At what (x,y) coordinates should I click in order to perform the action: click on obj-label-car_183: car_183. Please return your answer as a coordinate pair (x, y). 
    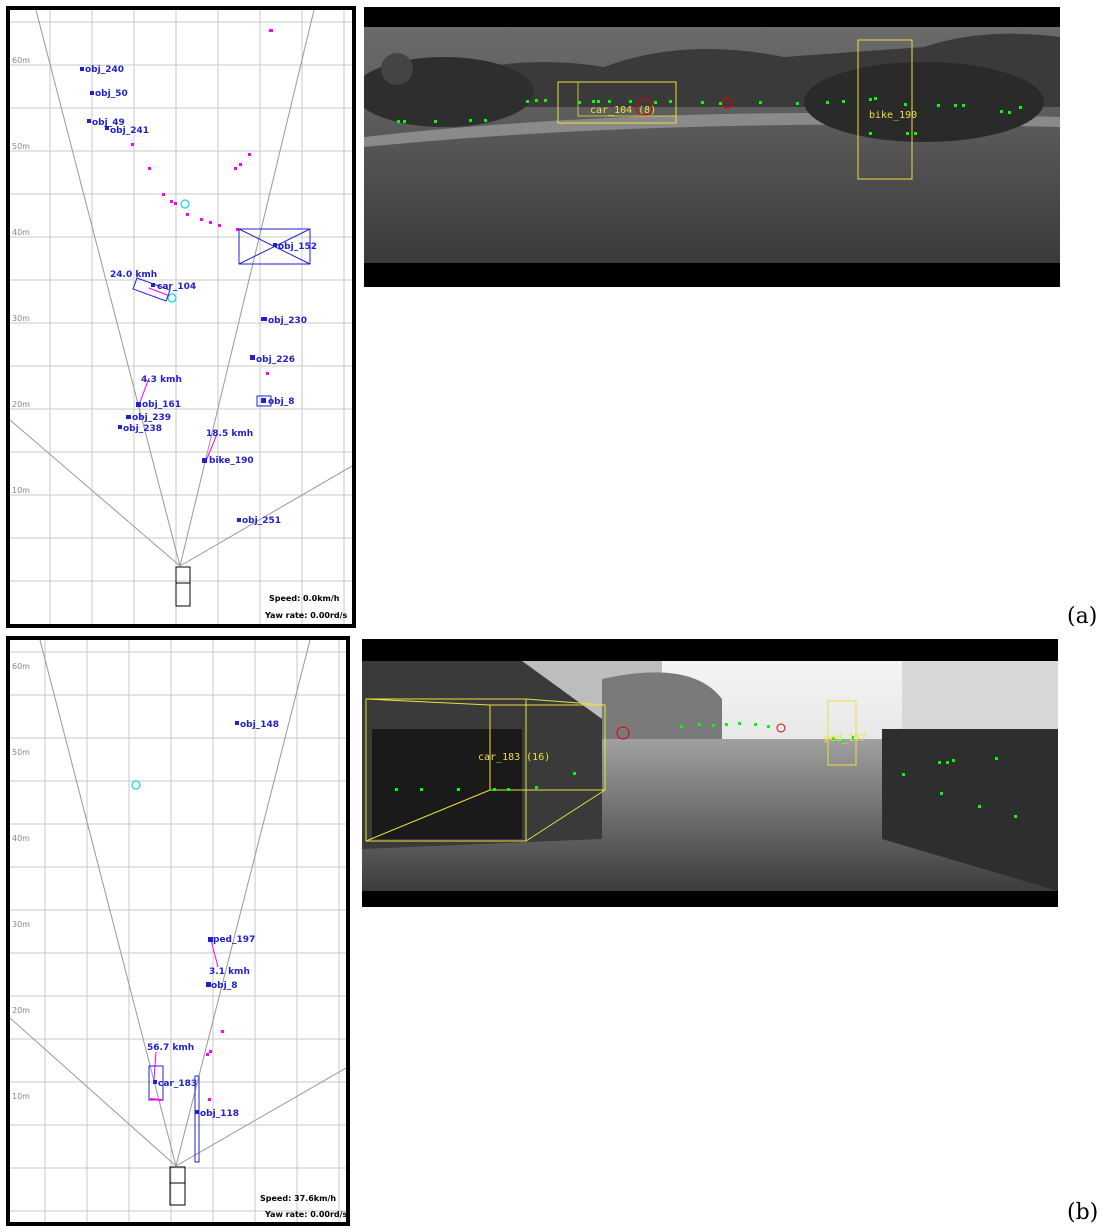
    Looking at the image, I should click on (177, 1084).